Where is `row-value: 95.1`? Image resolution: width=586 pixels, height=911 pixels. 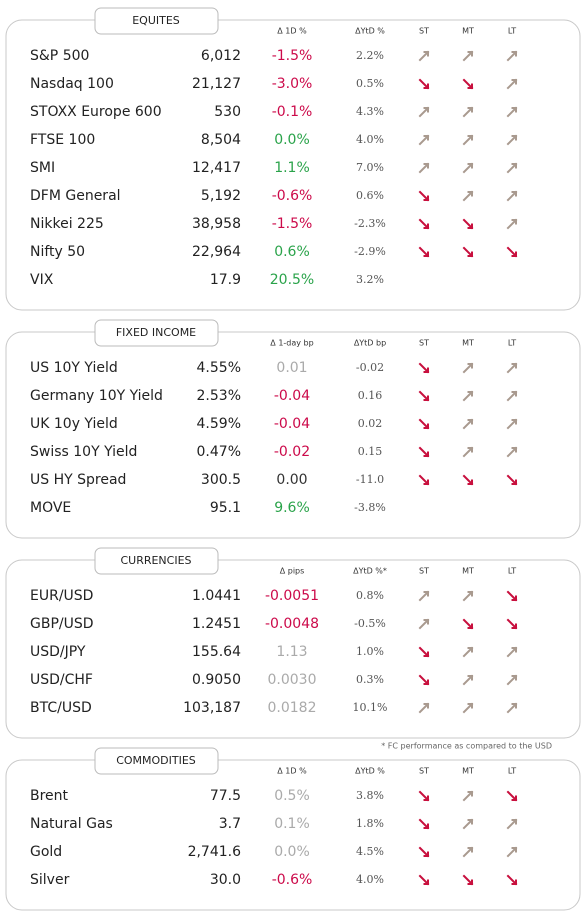
row-value: 95.1 is located at coordinates (225, 508).